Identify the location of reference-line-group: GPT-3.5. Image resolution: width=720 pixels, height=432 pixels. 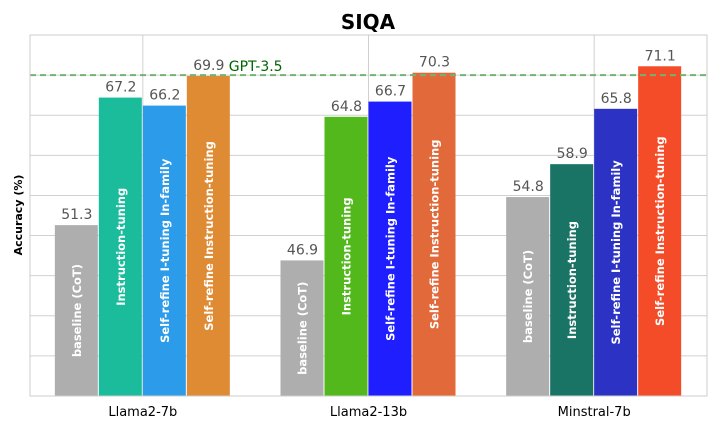
(368, 68).